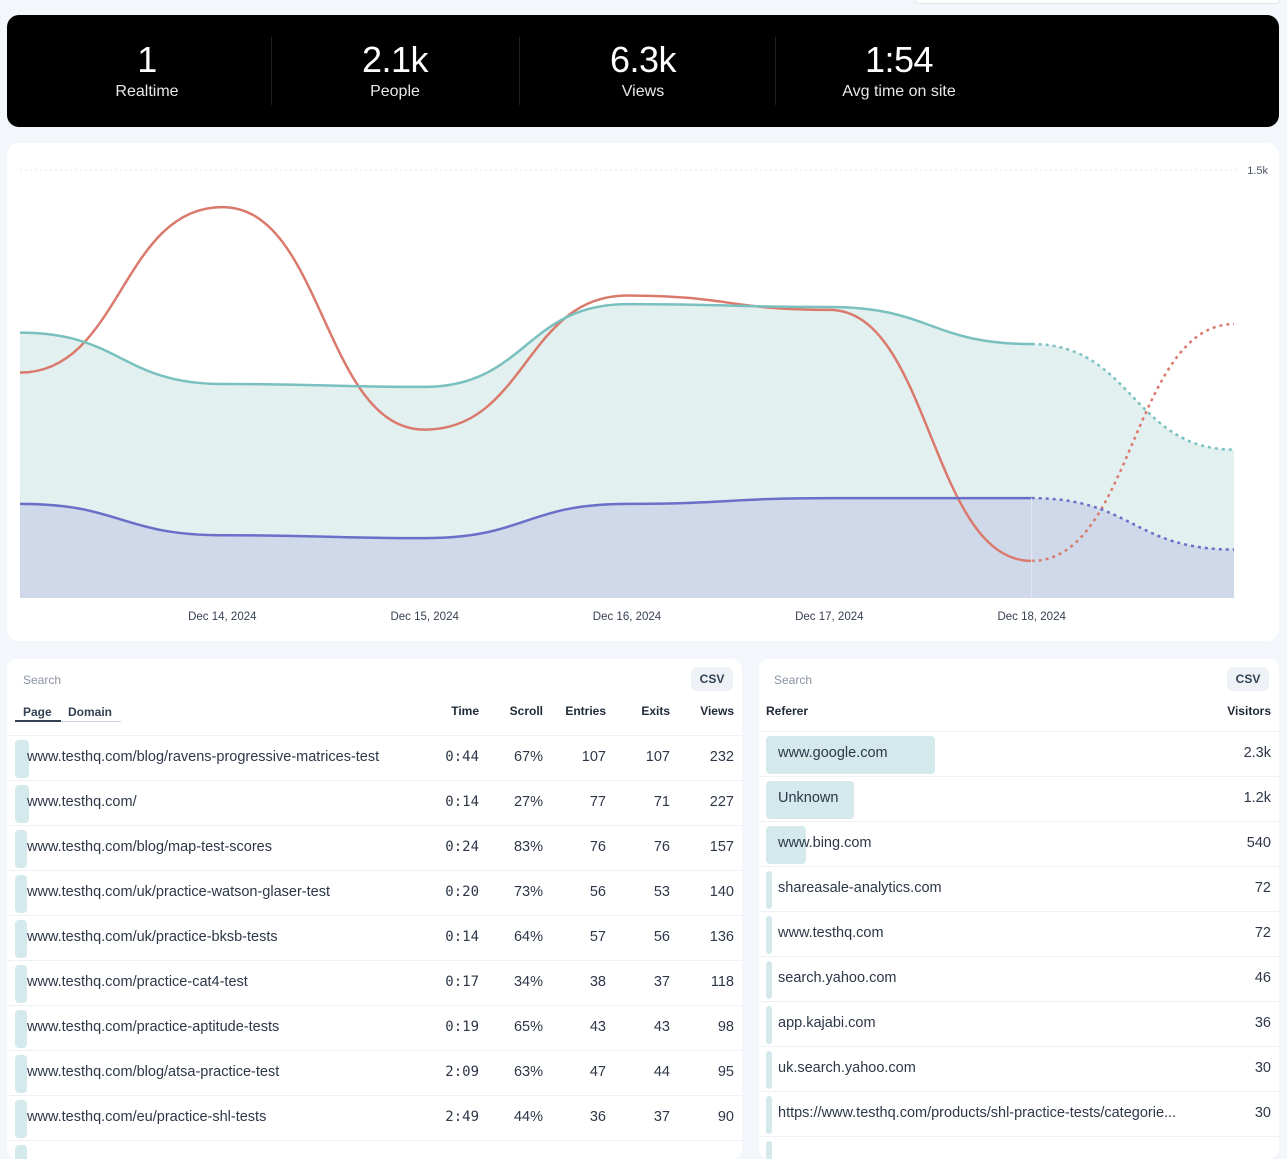 The width and height of the screenshot is (1287, 1159). I want to click on exits-cell: 76, so click(643, 847).